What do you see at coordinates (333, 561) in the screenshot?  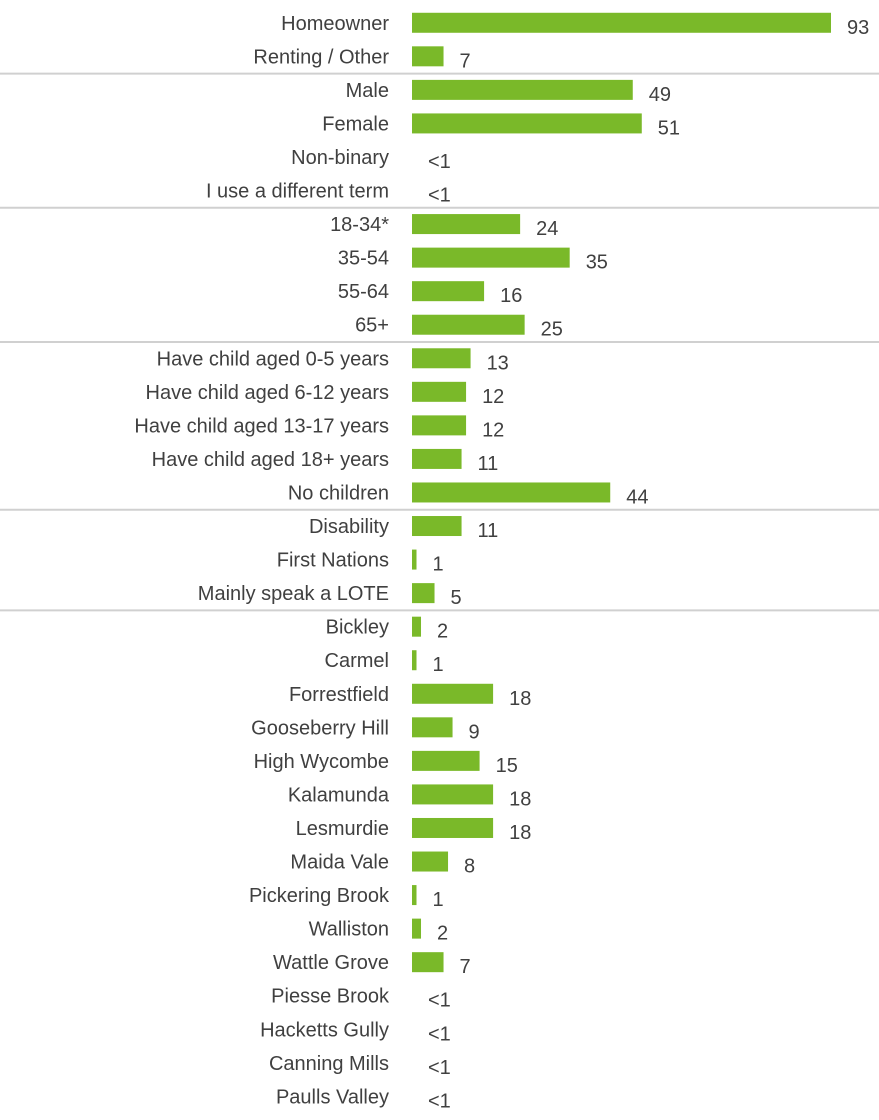 I see `category-label: First Nations` at bounding box center [333, 561].